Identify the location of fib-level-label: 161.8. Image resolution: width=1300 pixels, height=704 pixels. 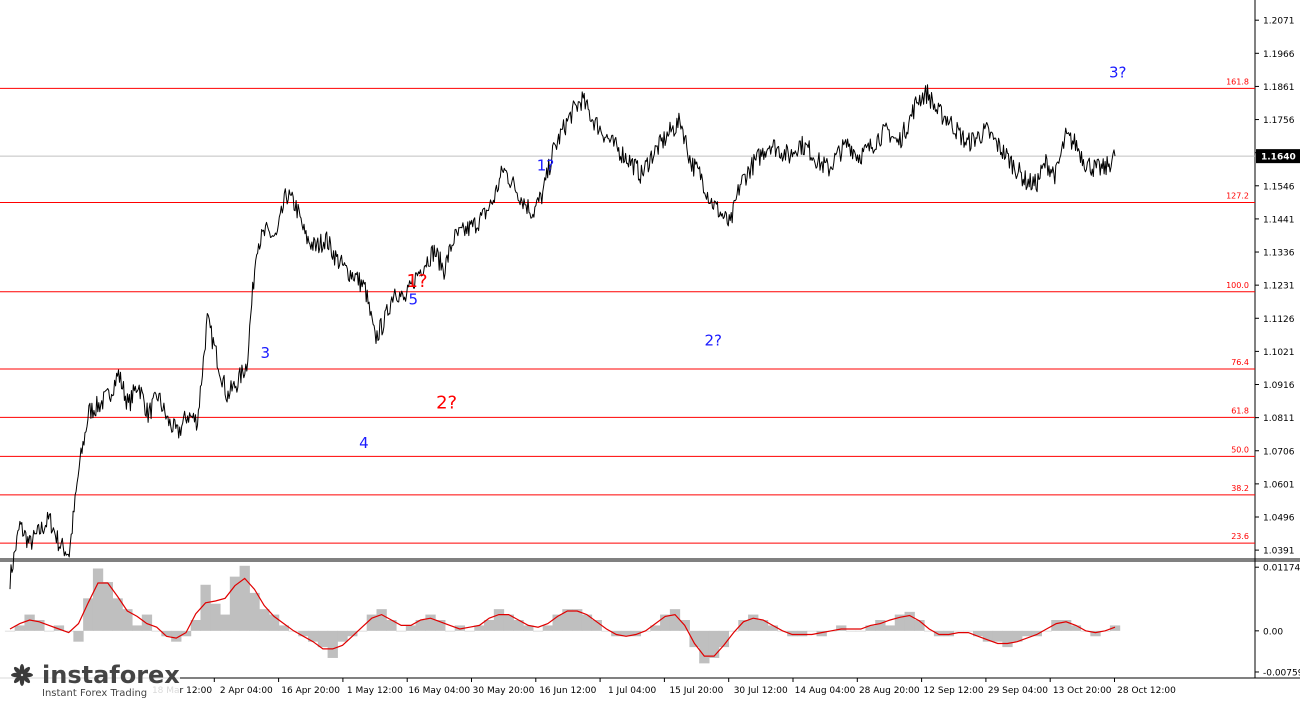
(1237, 81).